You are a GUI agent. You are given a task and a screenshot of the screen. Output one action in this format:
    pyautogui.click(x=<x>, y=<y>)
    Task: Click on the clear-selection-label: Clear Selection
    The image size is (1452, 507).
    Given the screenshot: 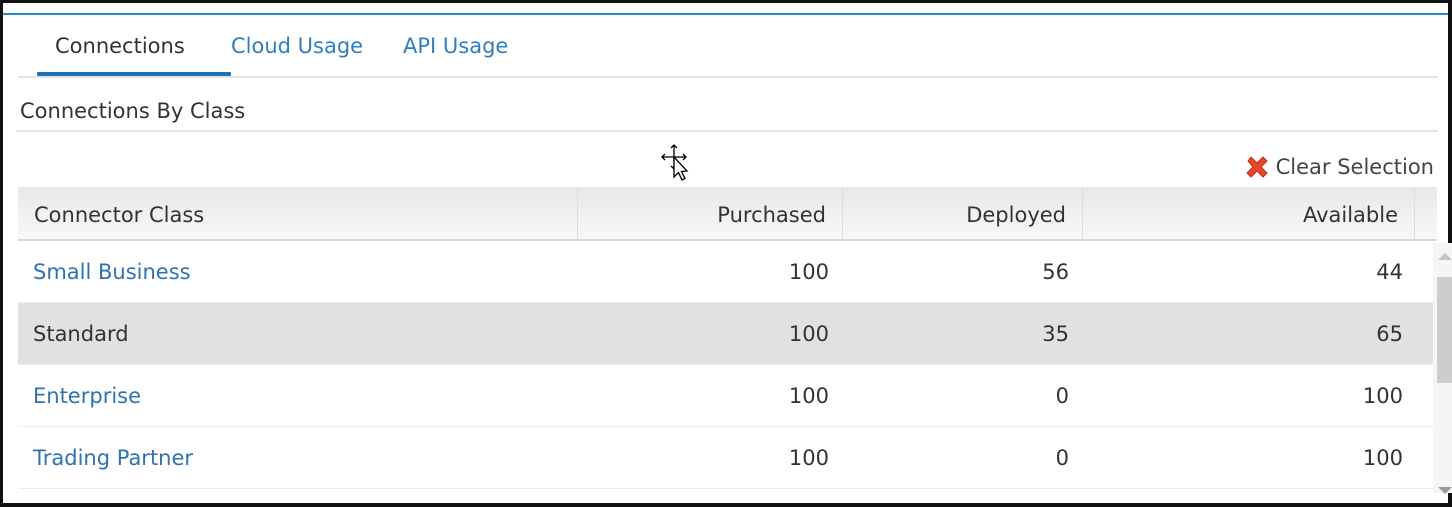 What is the action you would take?
    pyautogui.click(x=1354, y=167)
    